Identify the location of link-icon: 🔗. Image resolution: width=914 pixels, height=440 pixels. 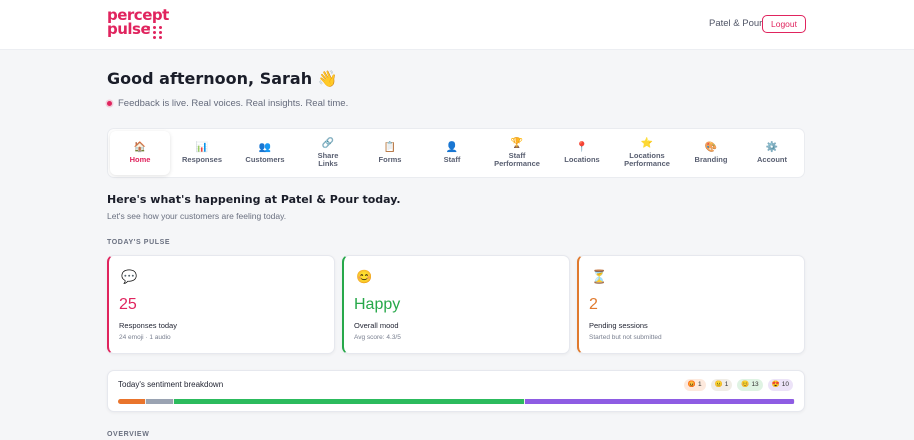
(328, 143).